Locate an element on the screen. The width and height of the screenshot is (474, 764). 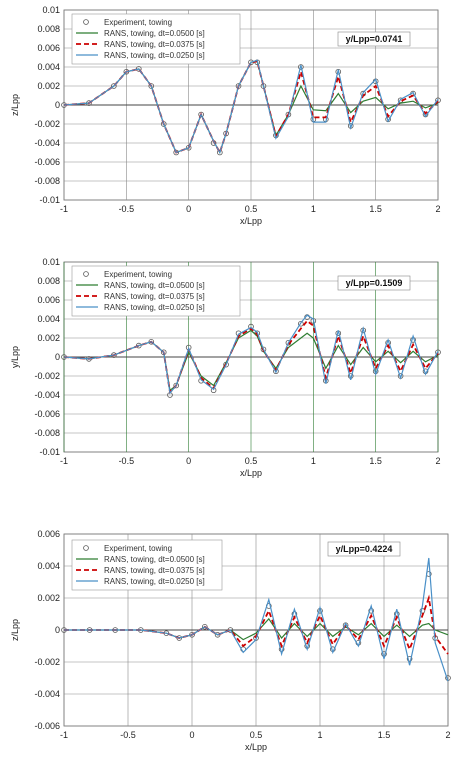
annotation-label: y/Lpp=0.4224 is located at coordinates (364, 549).